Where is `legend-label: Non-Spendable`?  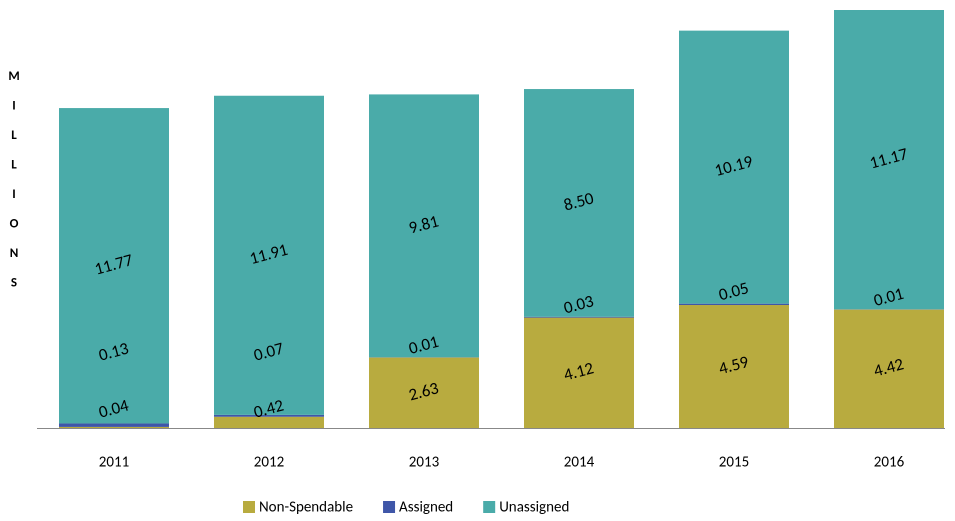
legend-label: Non-Spendable is located at coordinates (306, 508).